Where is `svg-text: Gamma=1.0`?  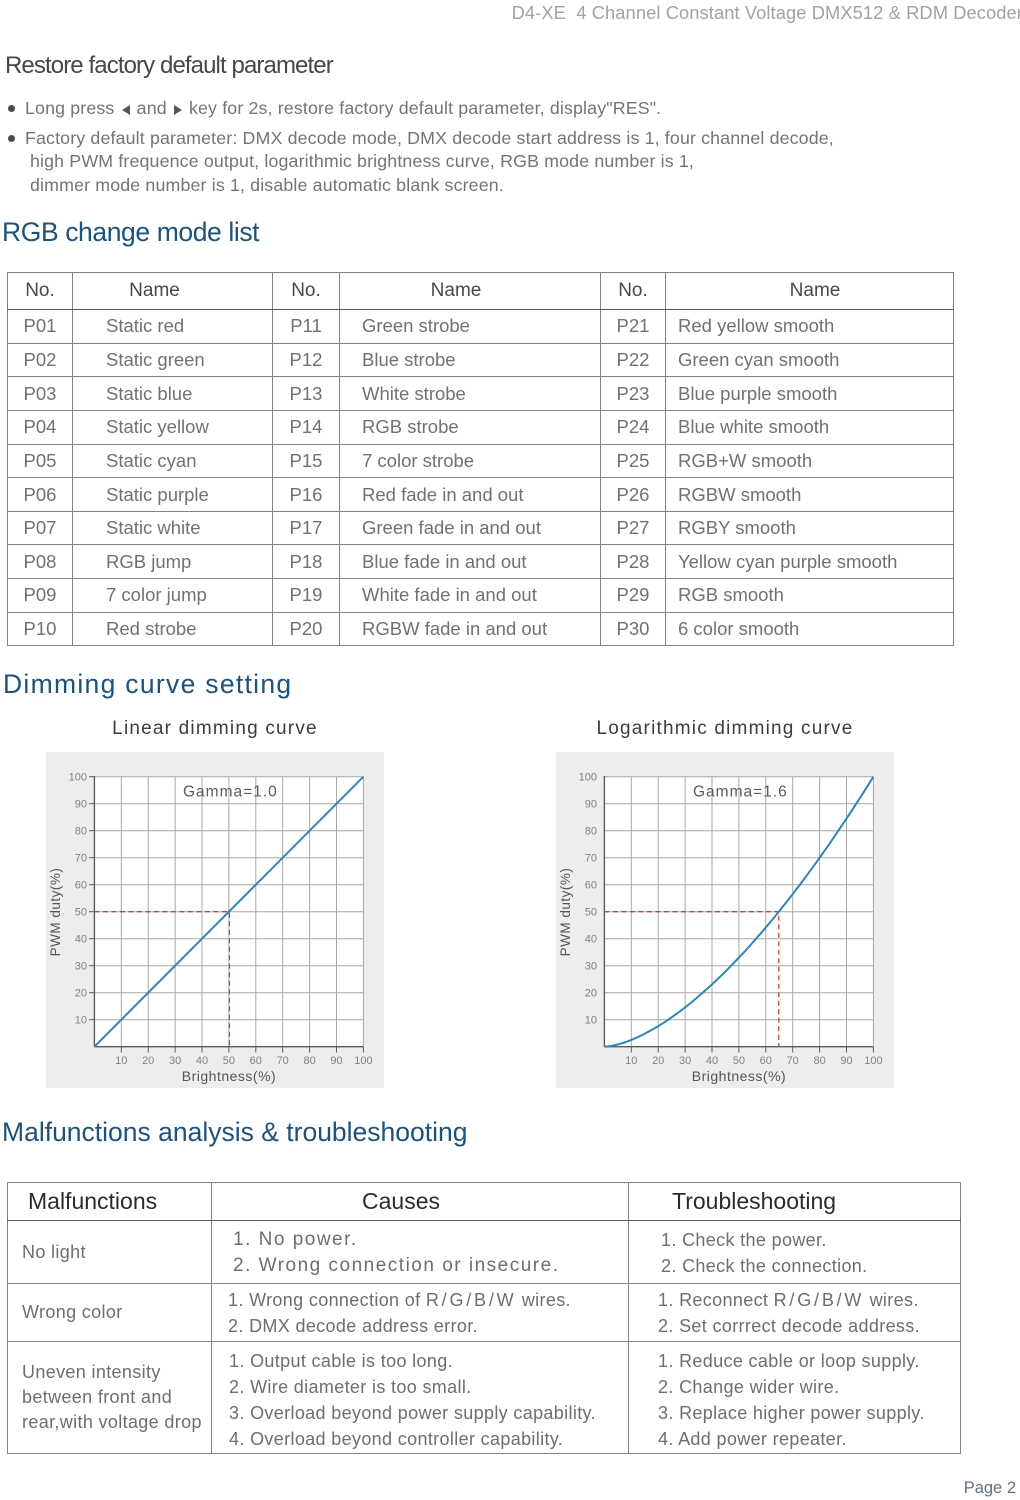
svg-text: Gamma=1.0 is located at coordinates (230, 792).